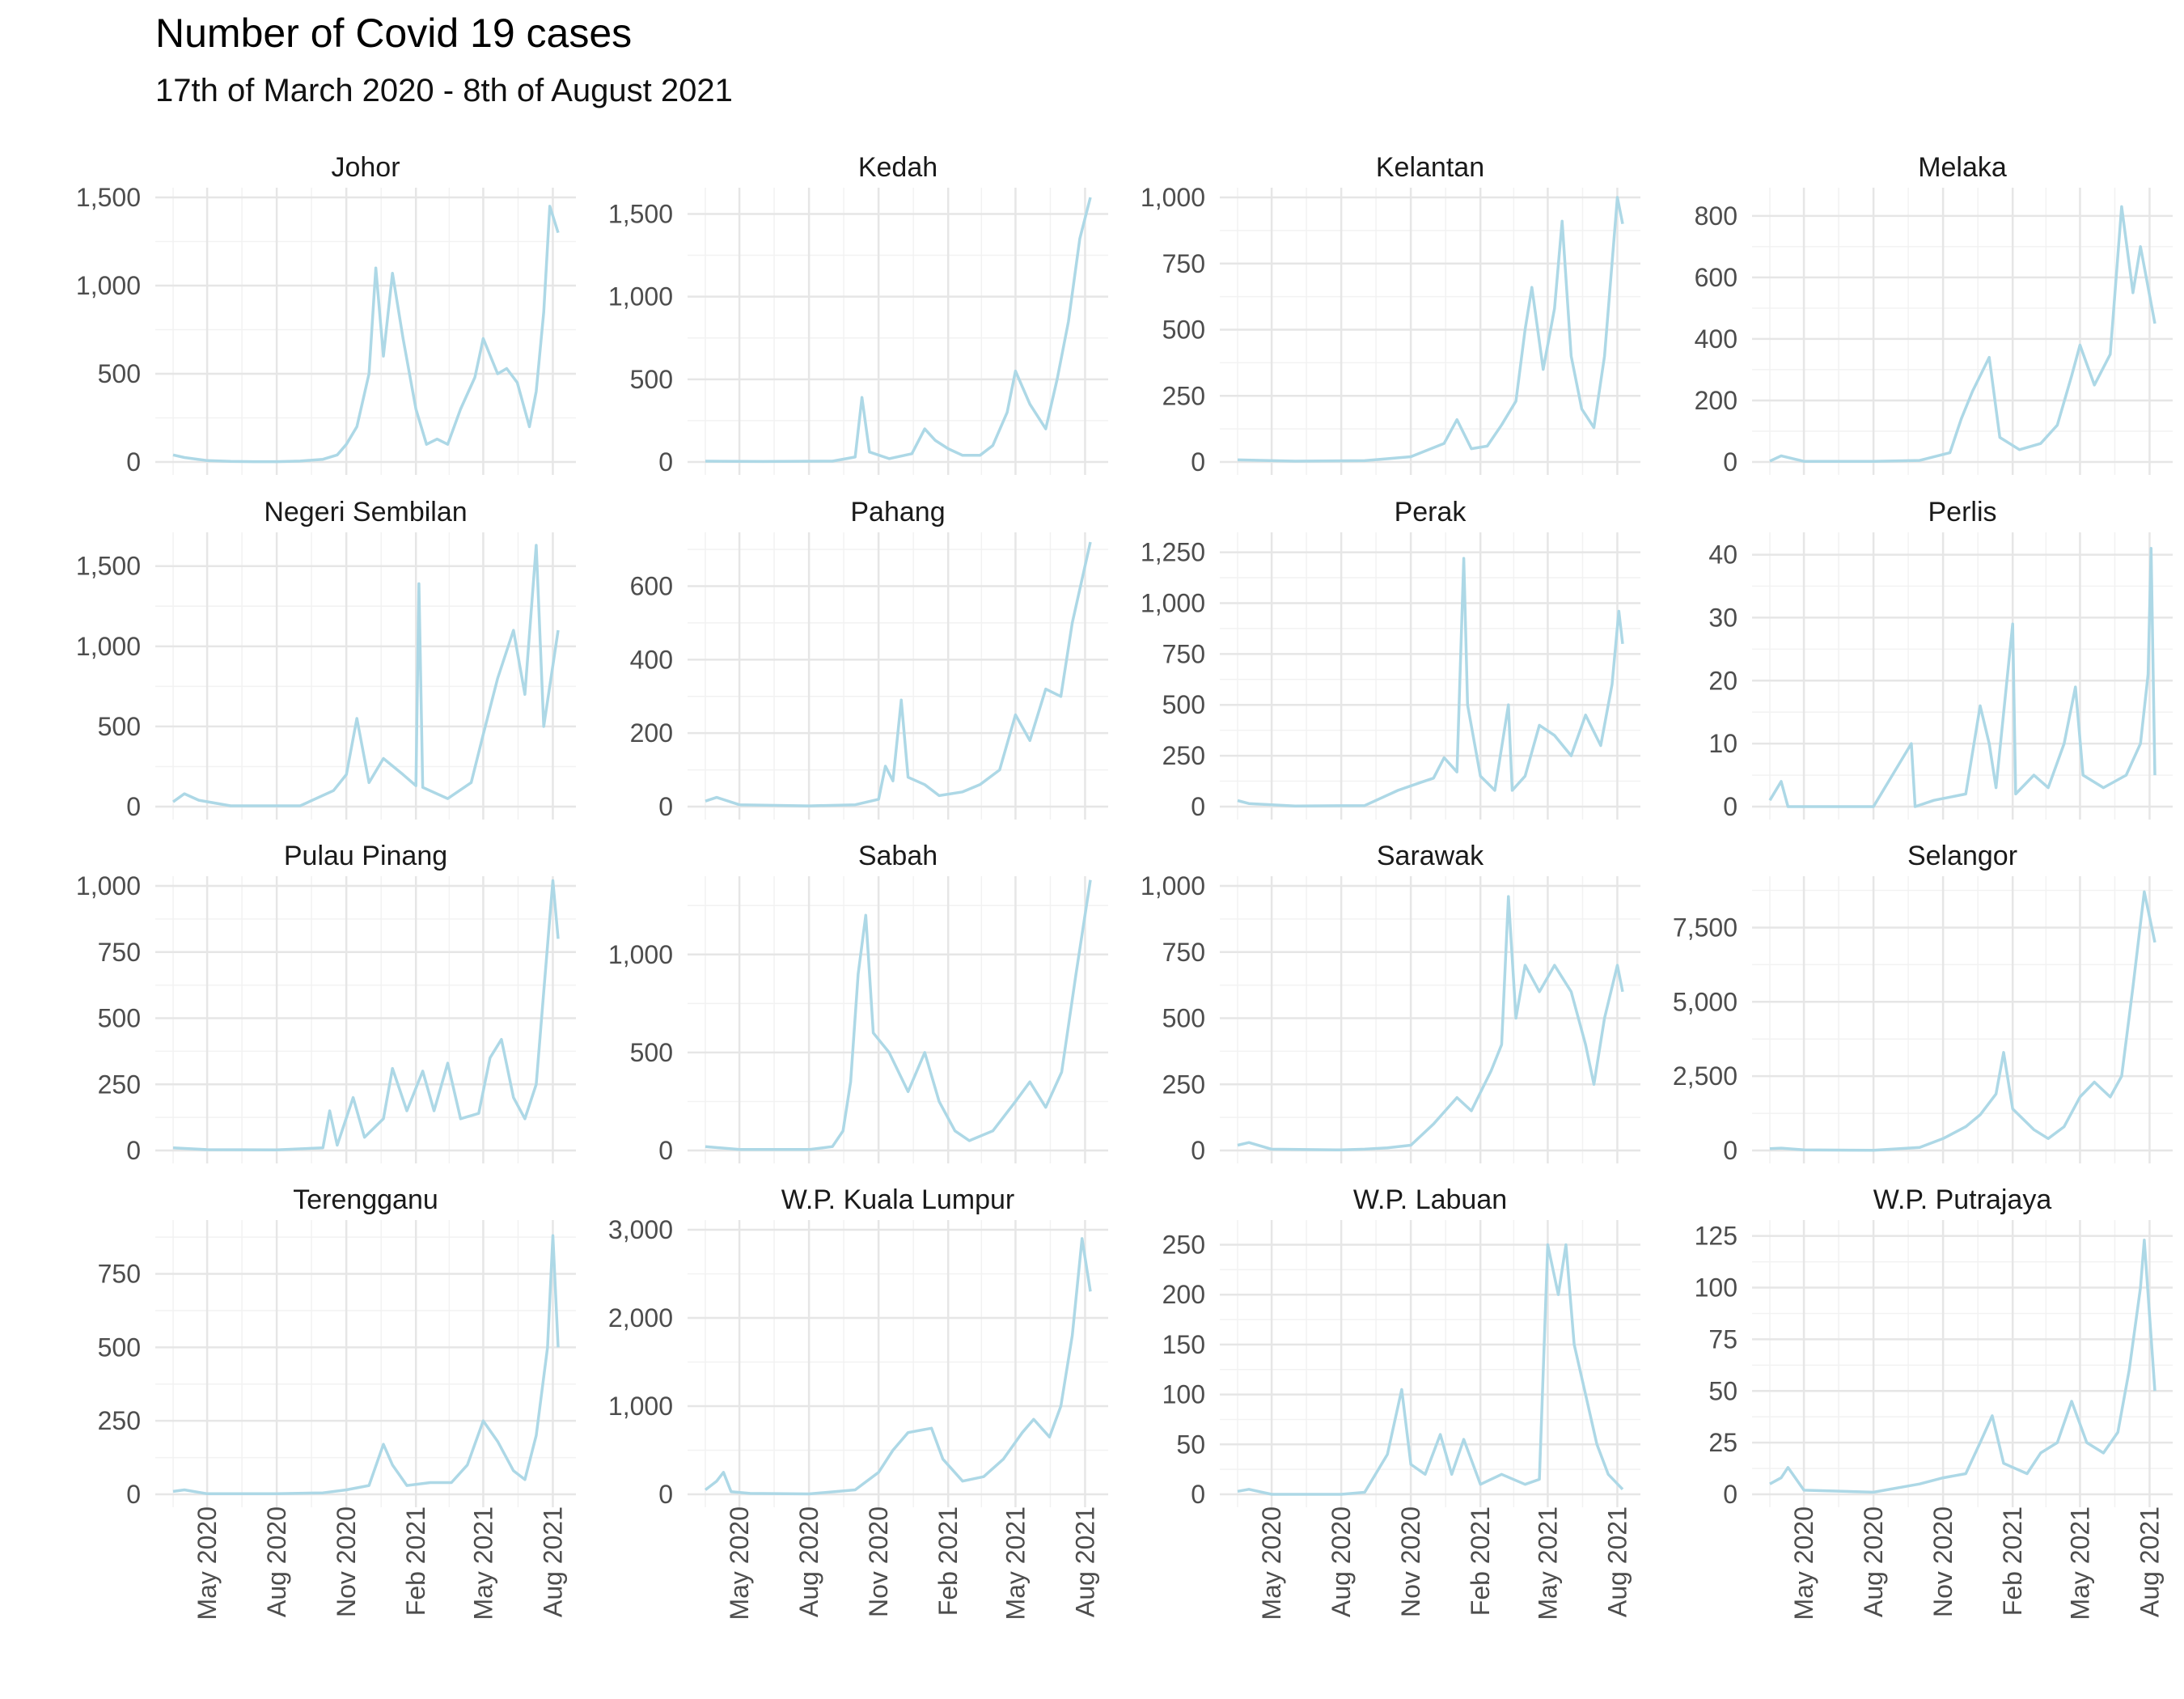 The width and height of the screenshot is (2184, 1699). What do you see at coordinates (1722, 555) in the screenshot?
I see `y-tick-label: 40` at bounding box center [1722, 555].